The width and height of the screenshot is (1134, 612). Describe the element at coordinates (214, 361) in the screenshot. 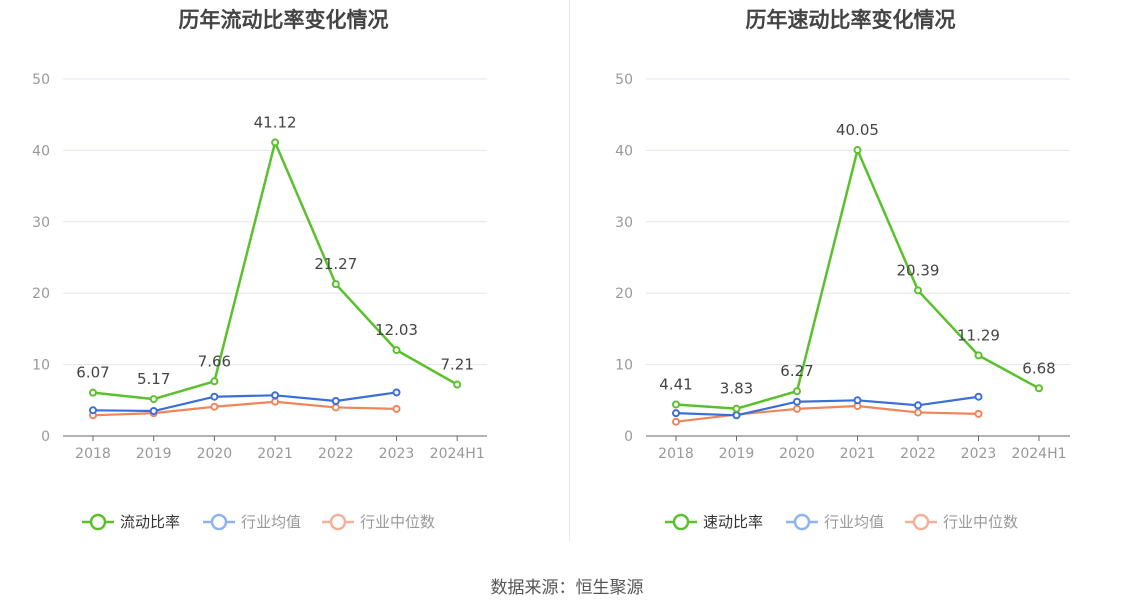

I see `data-label: 7.66` at that location.